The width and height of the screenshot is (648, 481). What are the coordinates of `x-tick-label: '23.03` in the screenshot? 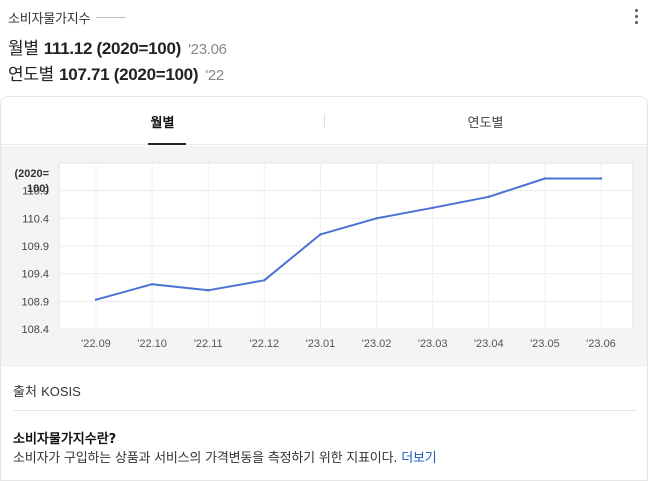 It's located at (433, 344).